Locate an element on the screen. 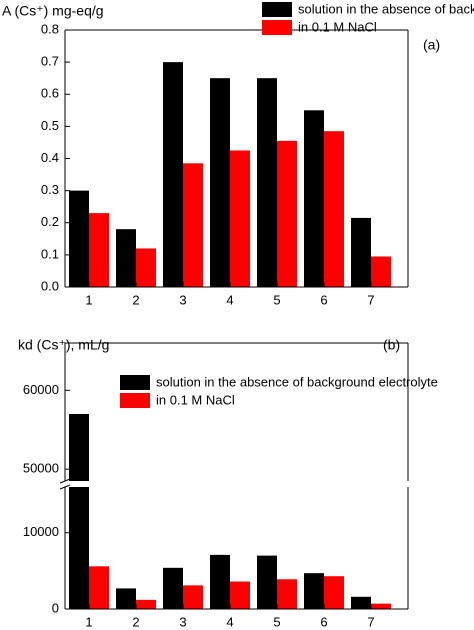  y-tick-label: 10000 is located at coordinates (41, 531).